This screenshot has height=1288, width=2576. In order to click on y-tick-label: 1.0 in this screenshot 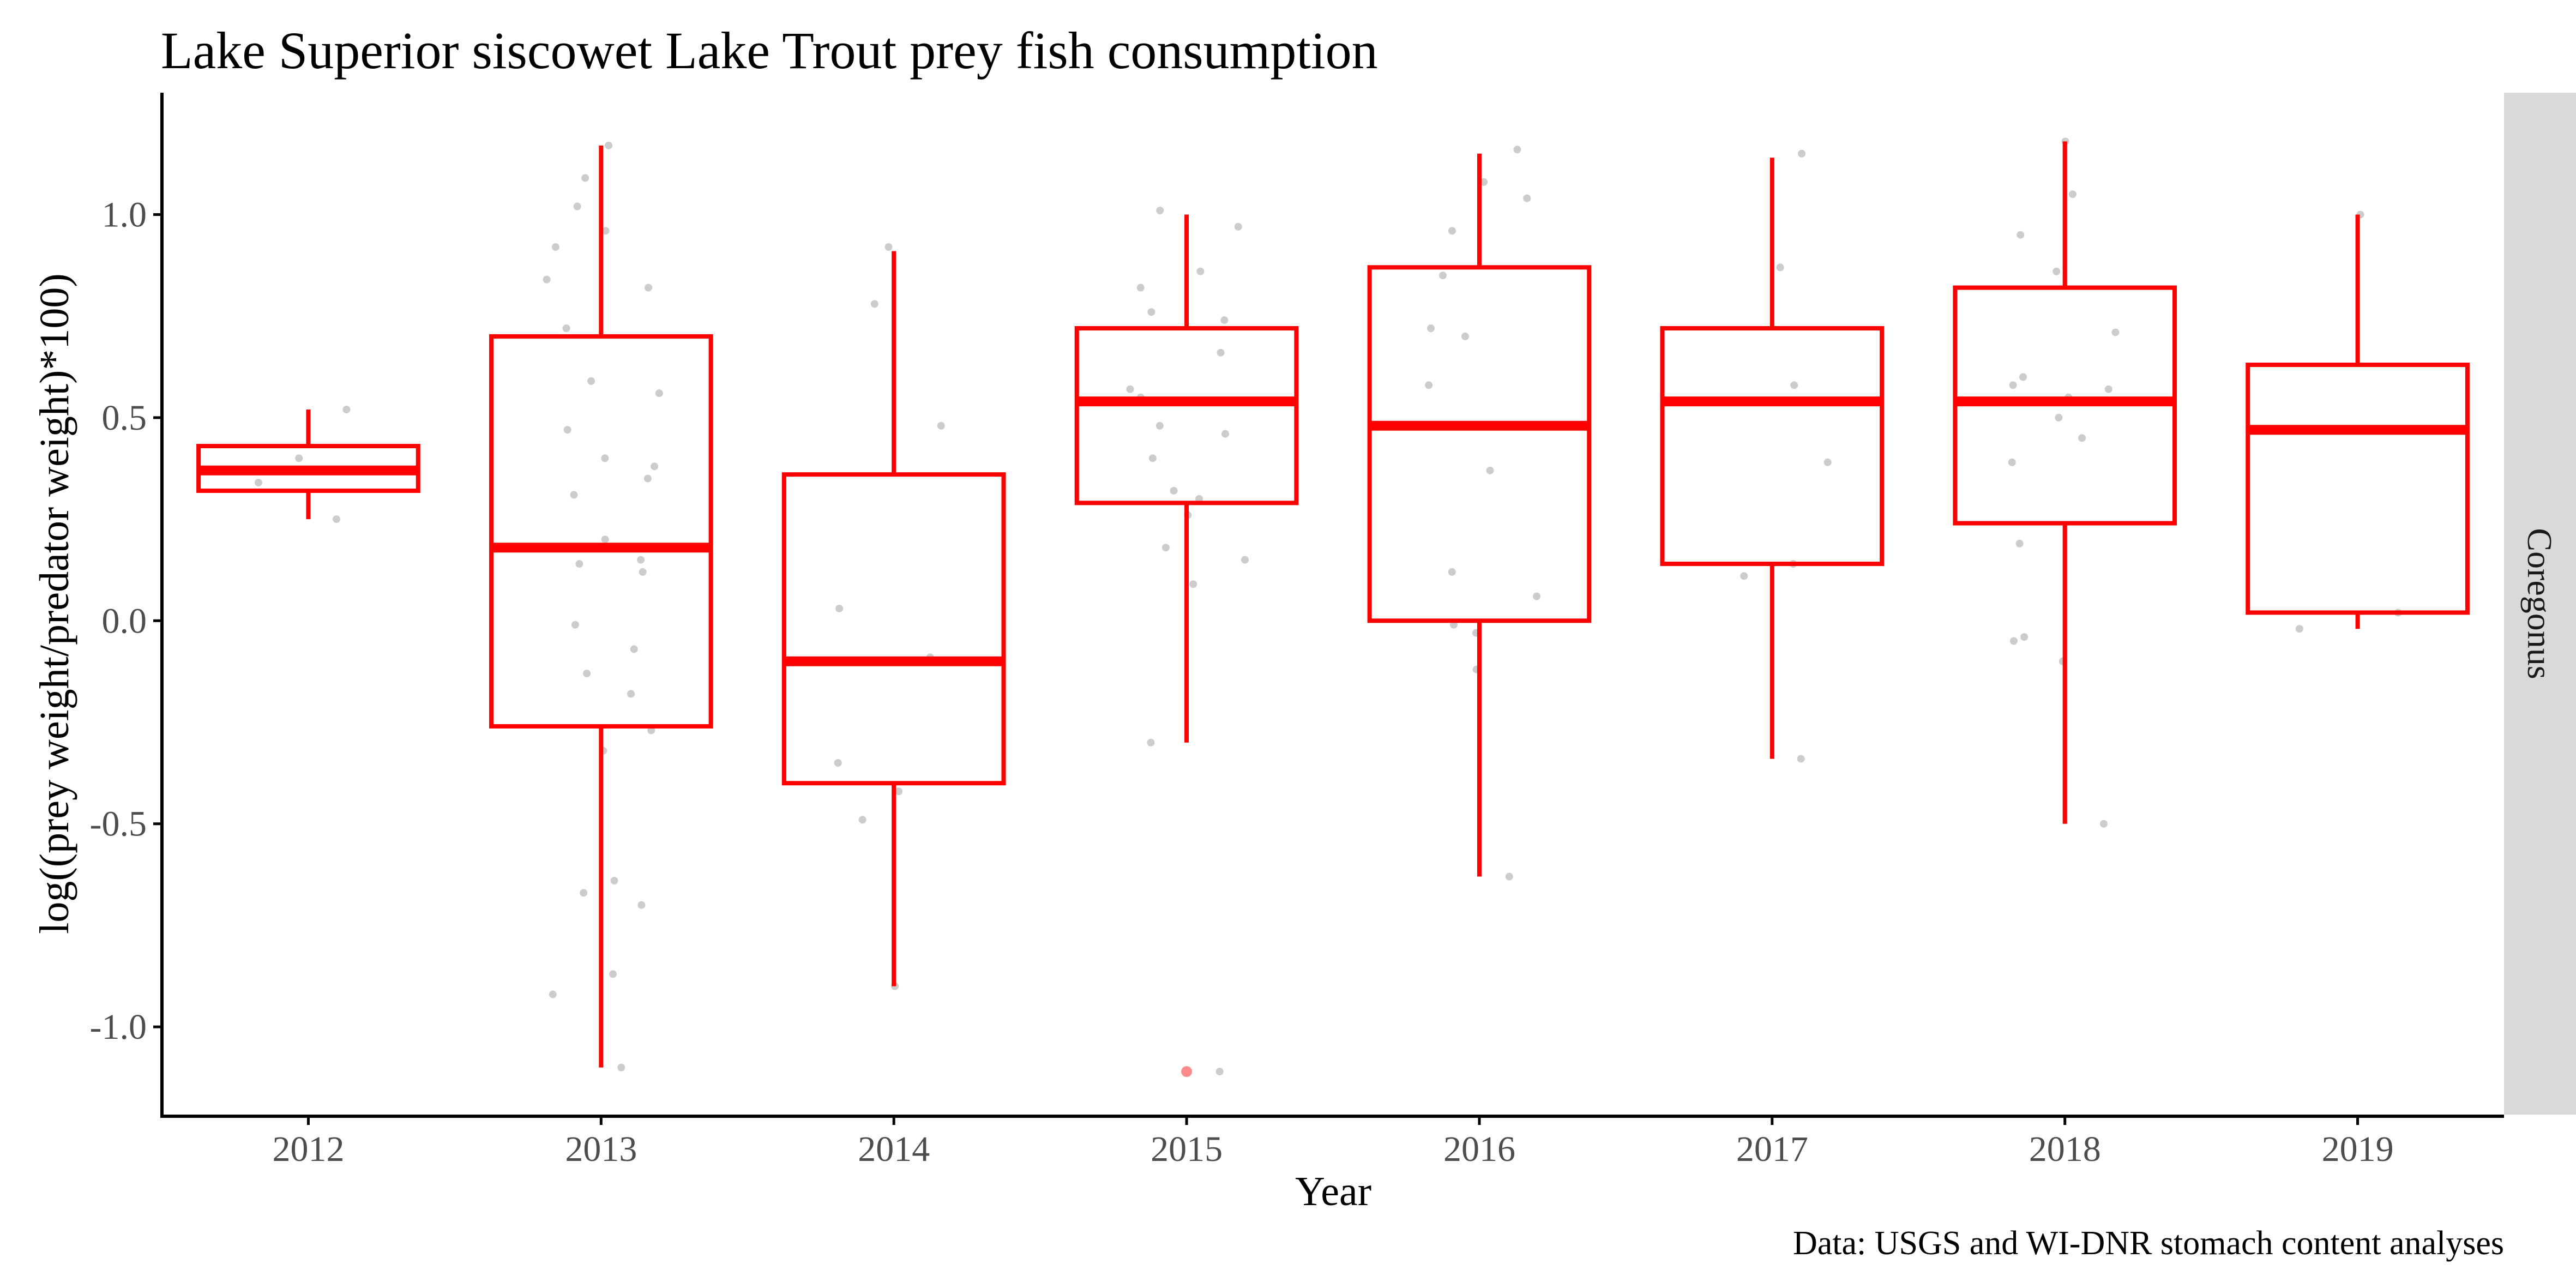, I will do `click(124, 214)`.